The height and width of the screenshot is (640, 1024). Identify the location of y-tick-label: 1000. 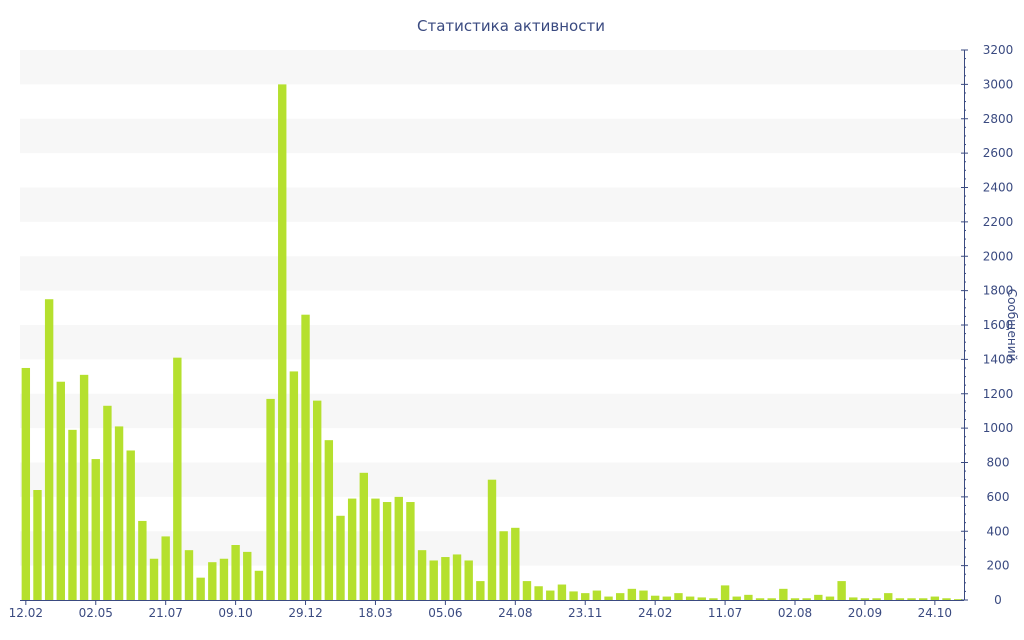
(998, 428).